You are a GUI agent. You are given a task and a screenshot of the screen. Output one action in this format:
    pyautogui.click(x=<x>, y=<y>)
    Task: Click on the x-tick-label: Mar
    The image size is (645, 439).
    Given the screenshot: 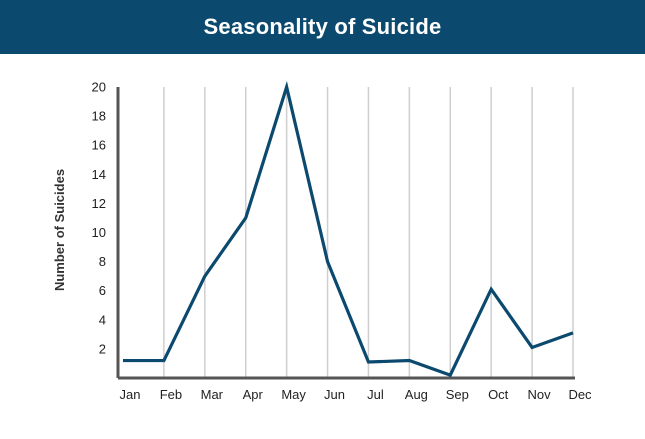 What is the action you would take?
    pyautogui.click(x=212, y=394)
    